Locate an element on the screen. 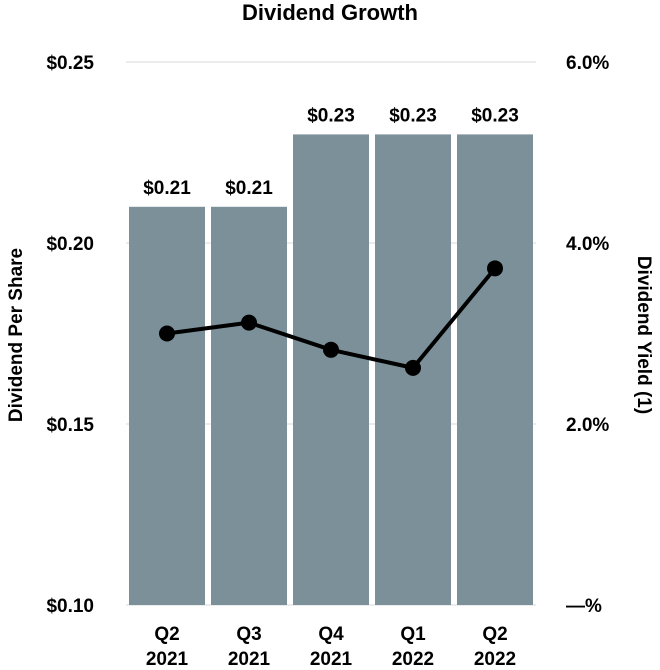 The height and width of the screenshot is (670, 660). yield-line is located at coordinates (331, 318).